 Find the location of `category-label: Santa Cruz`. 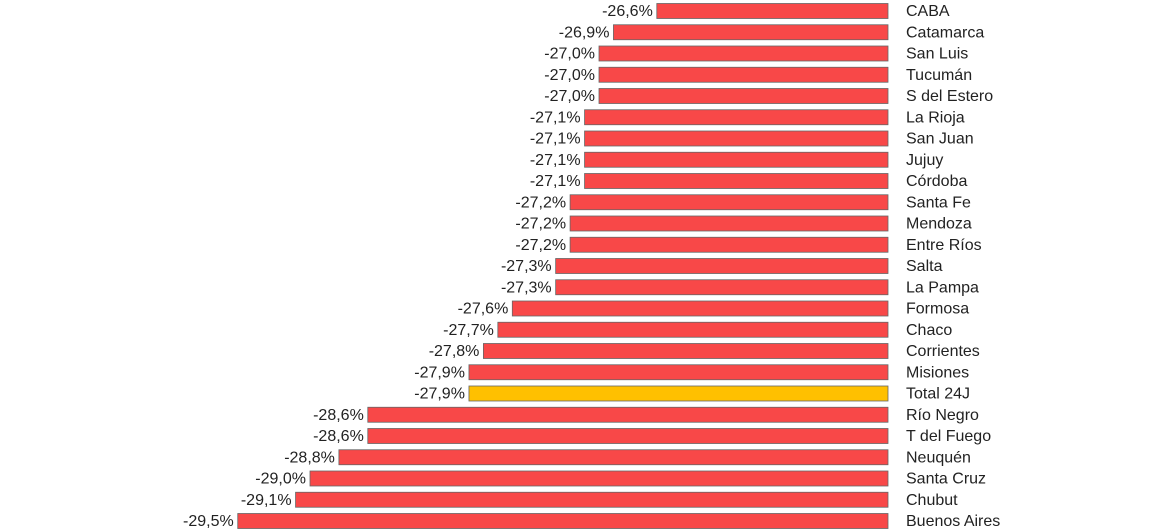

category-label: Santa Cruz is located at coordinates (946, 479).